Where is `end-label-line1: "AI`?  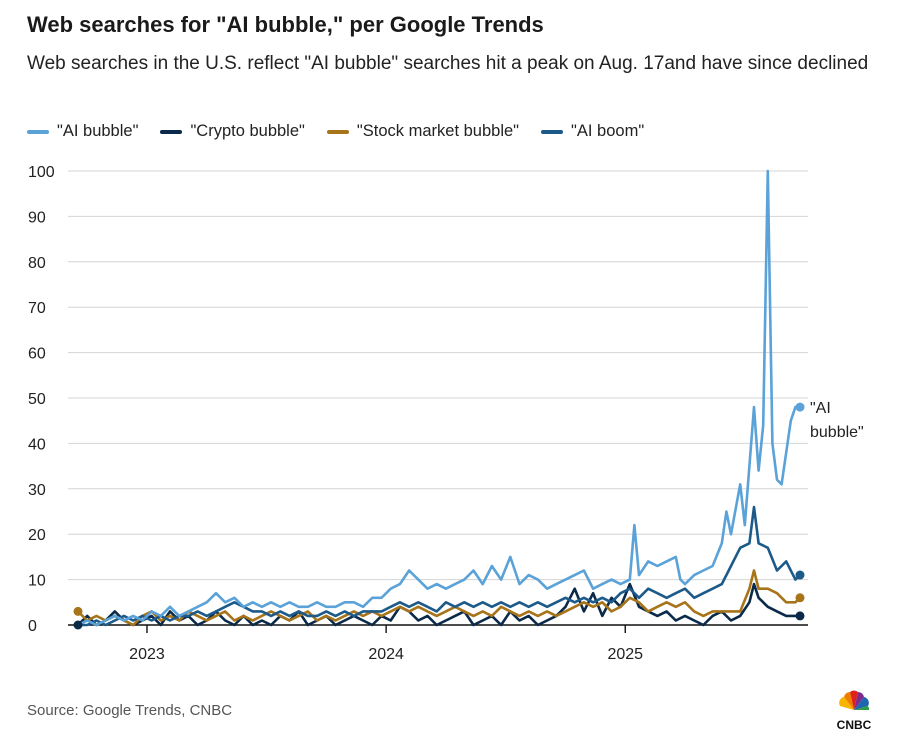 end-label-line1: "AI is located at coordinates (820, 408).